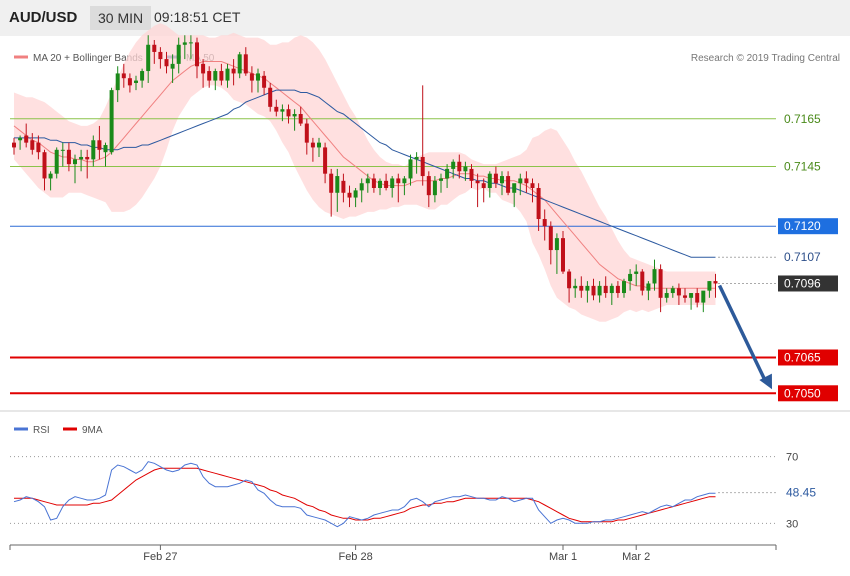  I want to click on level-label-0-7050-text: 0.7050, so click(802, 393).